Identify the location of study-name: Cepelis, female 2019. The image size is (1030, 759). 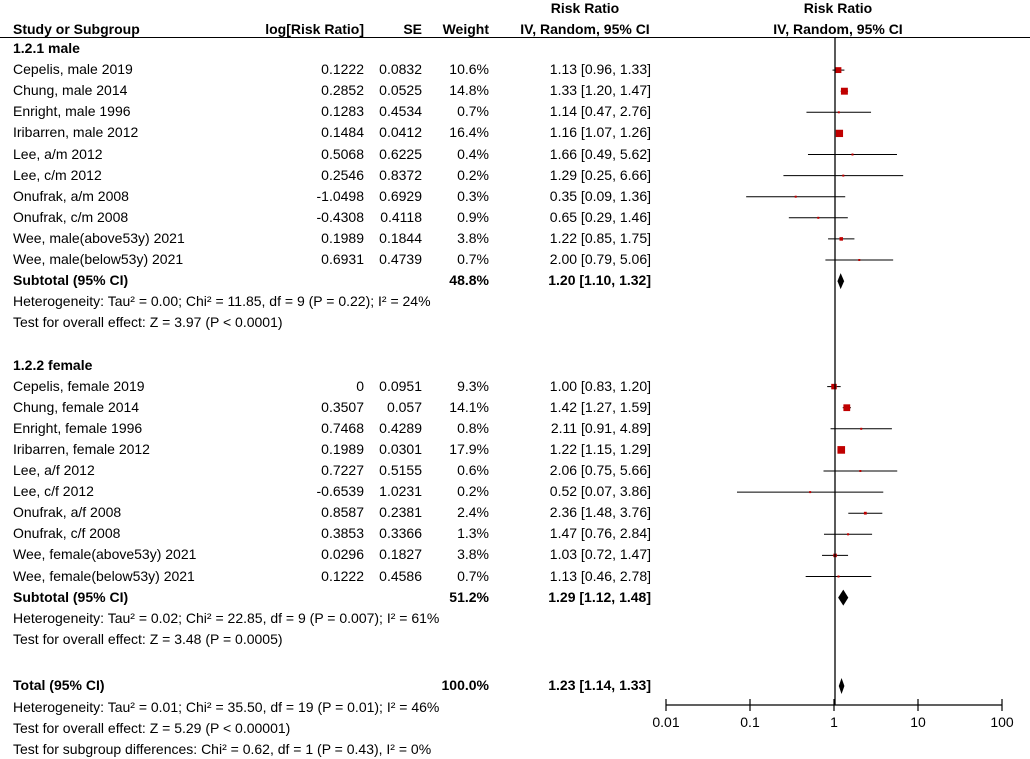
(79, 385).